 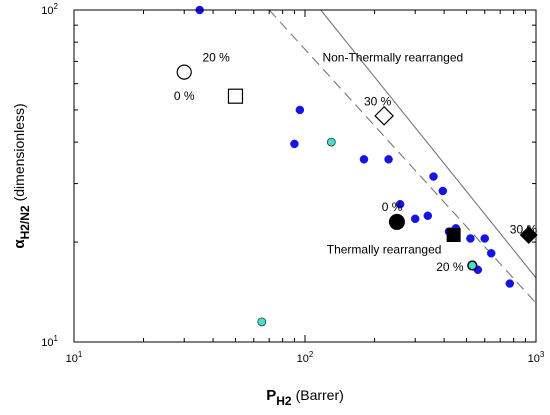 I want to click on x-axis-label-subscript: H2, so click(x=284, y=401).